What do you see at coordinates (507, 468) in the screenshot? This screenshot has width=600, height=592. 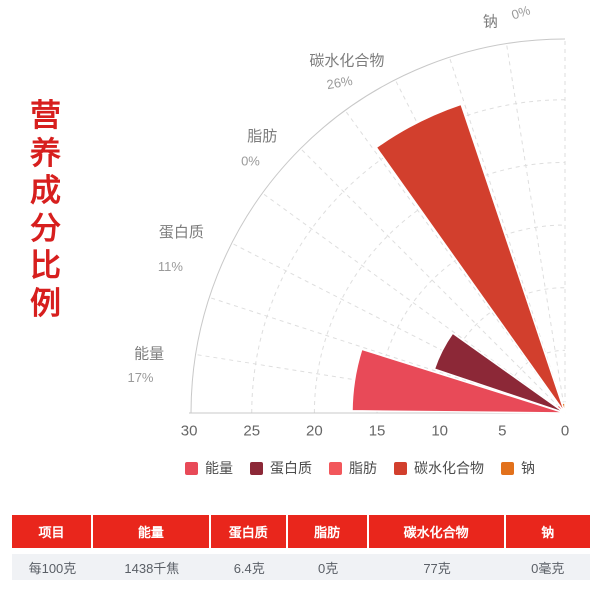 I see `legend-swatch-sodium` at bounding box center [507, 468].